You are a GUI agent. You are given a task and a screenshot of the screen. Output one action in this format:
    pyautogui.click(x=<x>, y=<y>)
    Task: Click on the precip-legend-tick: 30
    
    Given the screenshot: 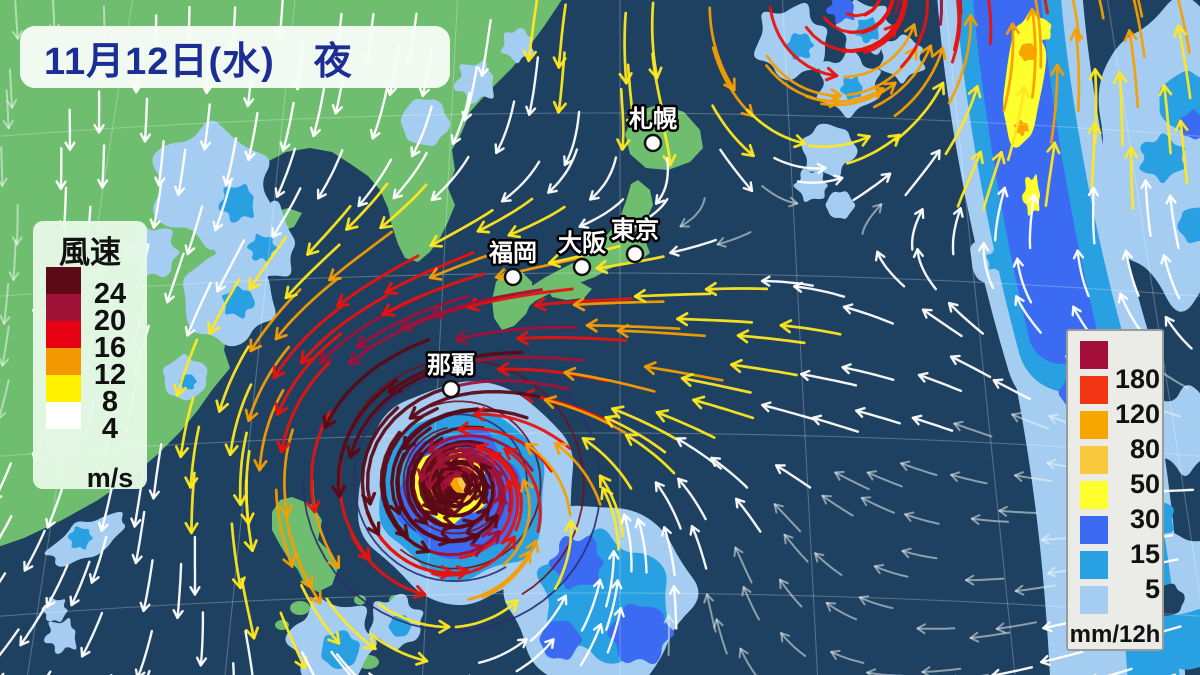 What is the action you would take?
    pyautogui.click(x=1144, y=519)
    